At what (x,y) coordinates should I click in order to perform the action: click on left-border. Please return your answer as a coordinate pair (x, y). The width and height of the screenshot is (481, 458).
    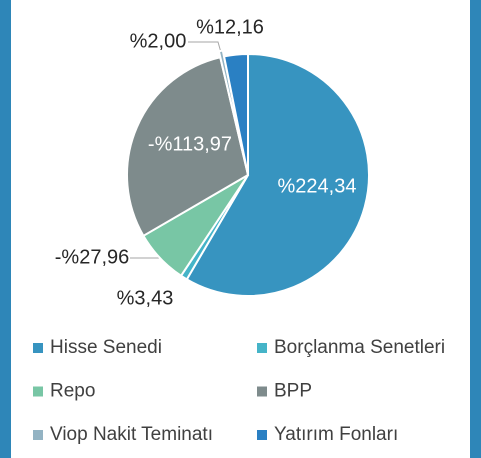
    Looking at the image, I should click on (5, 229).